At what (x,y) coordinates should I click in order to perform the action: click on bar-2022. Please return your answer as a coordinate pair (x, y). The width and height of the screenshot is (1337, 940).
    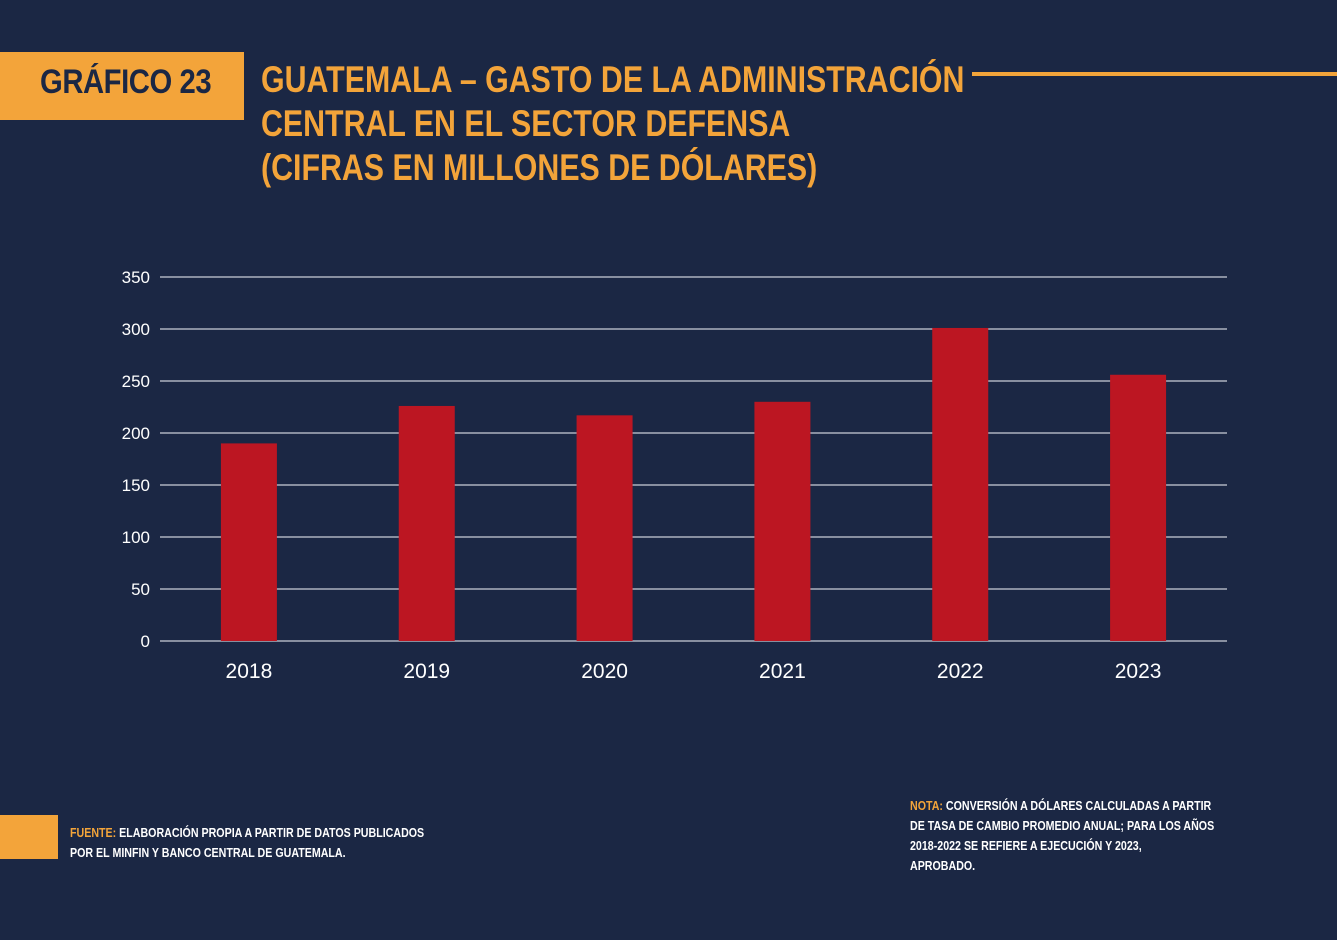
    Looking at the image, I should click on (960, 484).